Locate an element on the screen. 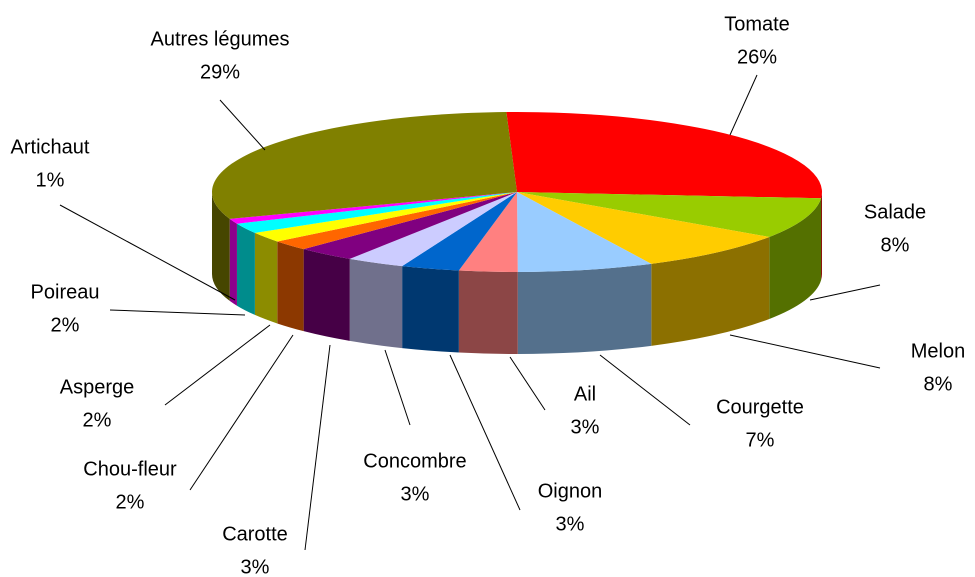  slice-value-label: 29% is located at coordinates (220, 72).